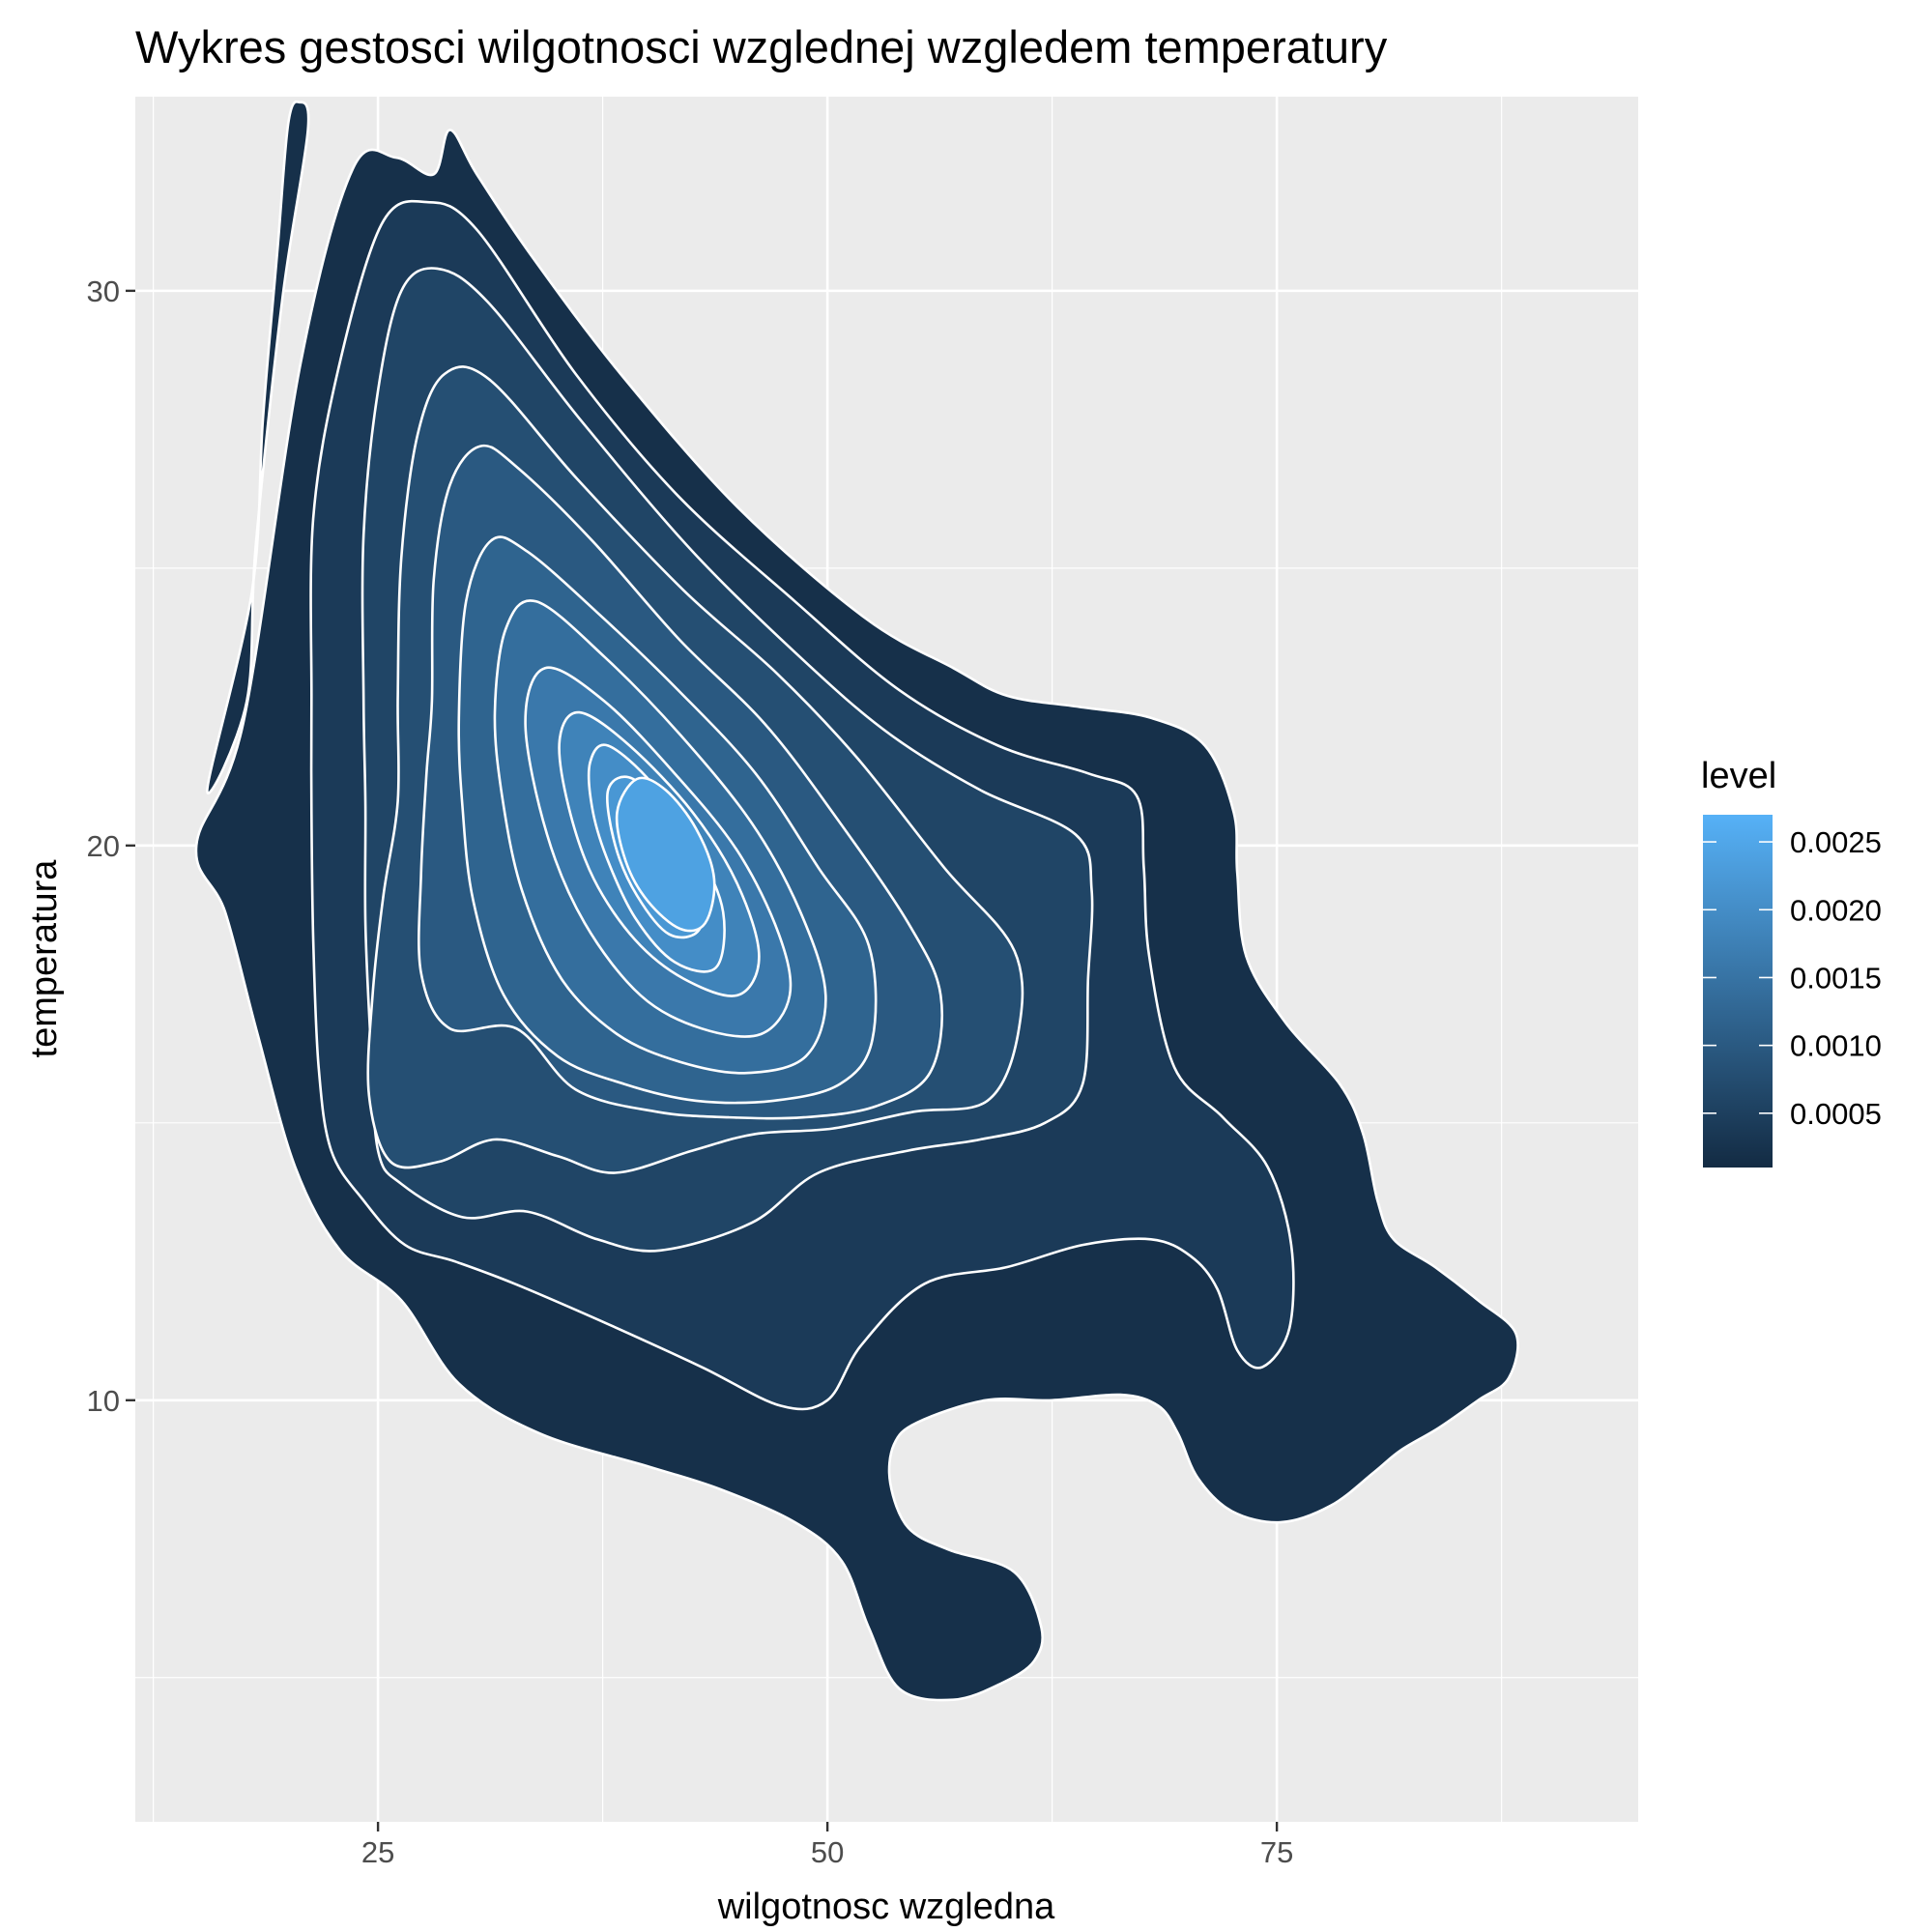 The height and width of the screenshot is (1932, 1932). What do you see at coordinates (103, 291) in the screenshot?
I see `y-tick-label: 30` at bounding box center [103, 291].